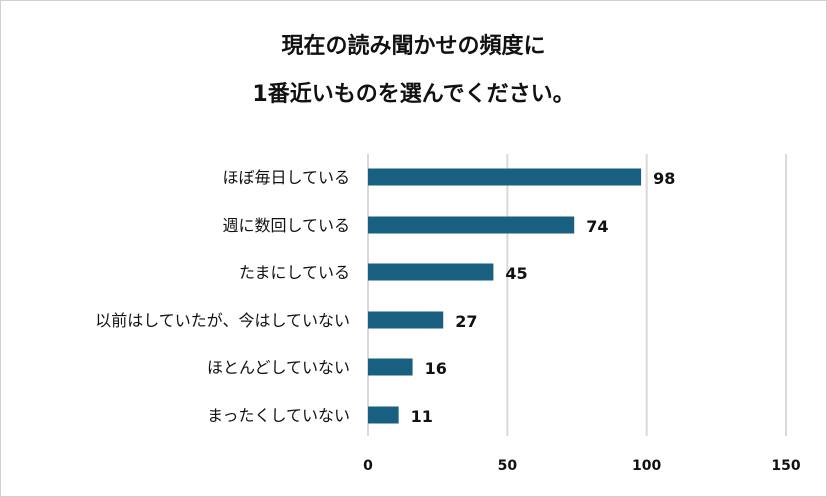  I want to click on data-label: 11, so click(422, 416).